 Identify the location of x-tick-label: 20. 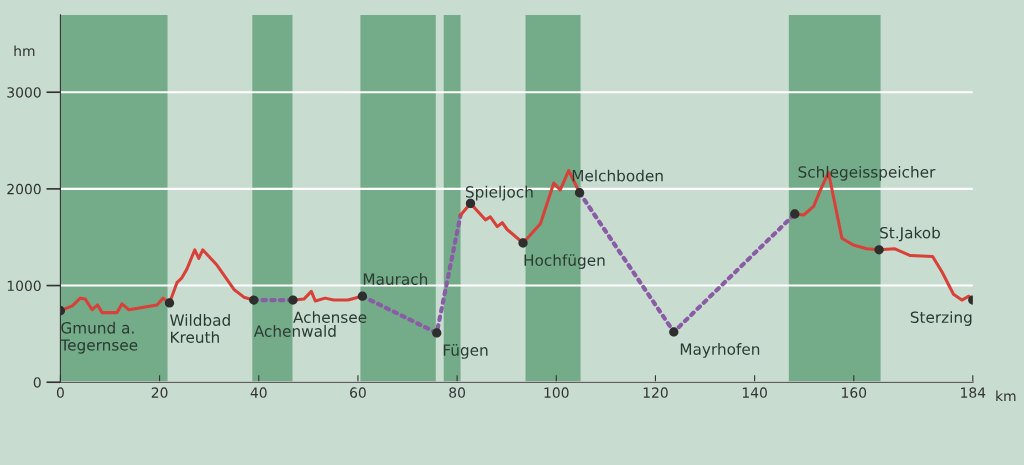
(159, 392).